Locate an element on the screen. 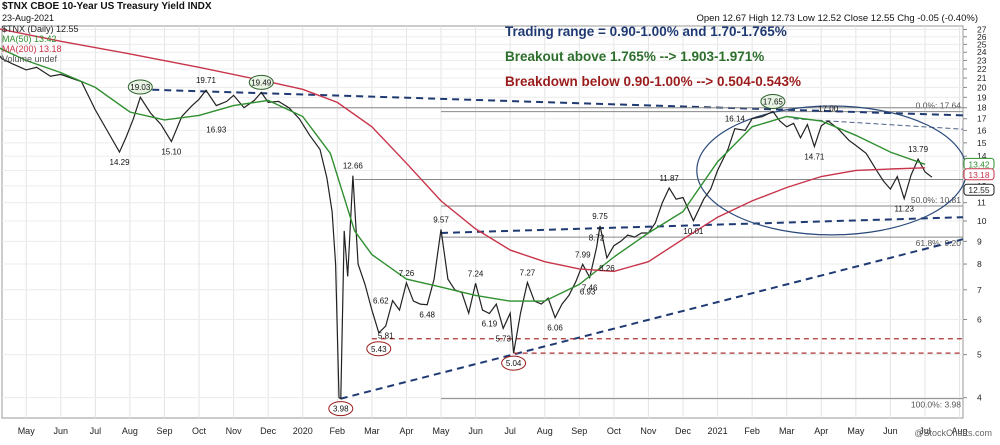 Image resolution: width=1000 pixels, height=445 pixels. price-label: 7.46 is located at coordinates (590, 288).